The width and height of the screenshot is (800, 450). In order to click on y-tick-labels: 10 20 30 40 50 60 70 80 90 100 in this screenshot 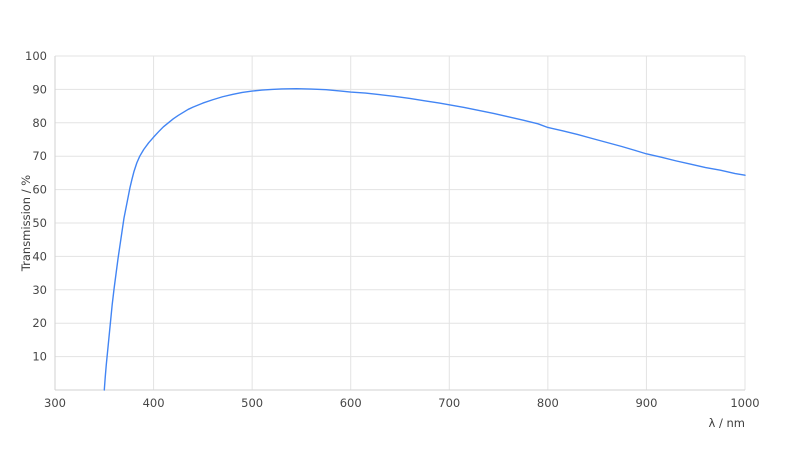, I will do `click(36, 206)`.